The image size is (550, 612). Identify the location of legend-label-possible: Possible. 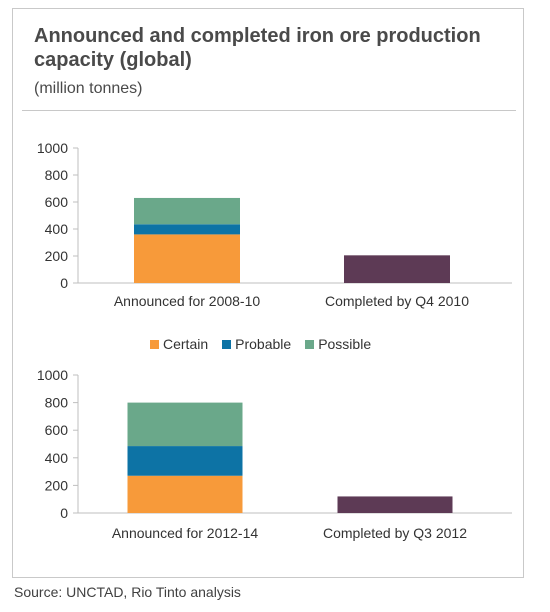
(345, 344).